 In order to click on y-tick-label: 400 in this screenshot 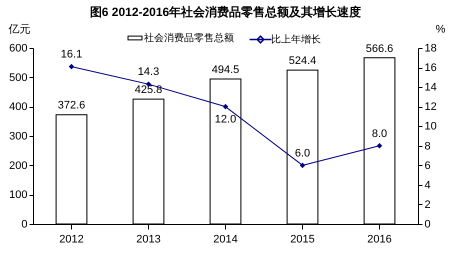, I will do `click(18, 107)`.